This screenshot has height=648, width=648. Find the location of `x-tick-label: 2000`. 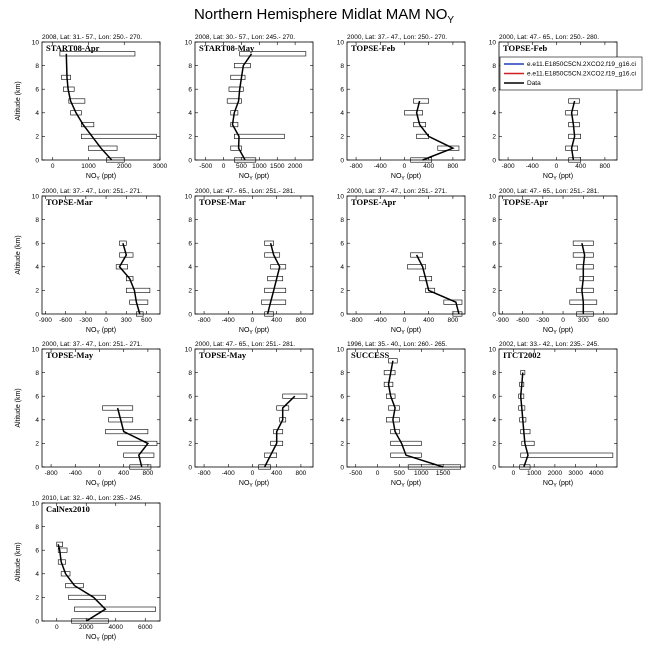

x-tick-label: 2000 is located at coordinates (295, 166).